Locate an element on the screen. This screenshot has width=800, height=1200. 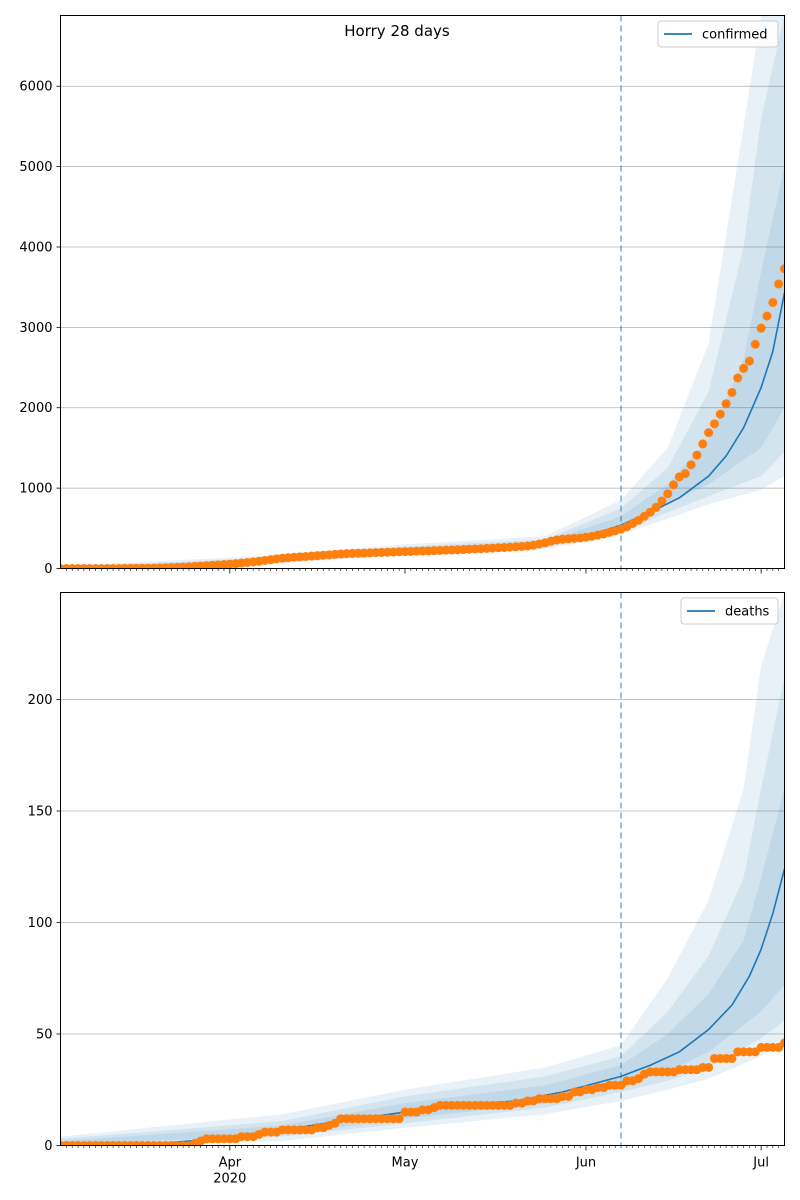
y-tick-label: 2000 is located at coordinates (35, 408).